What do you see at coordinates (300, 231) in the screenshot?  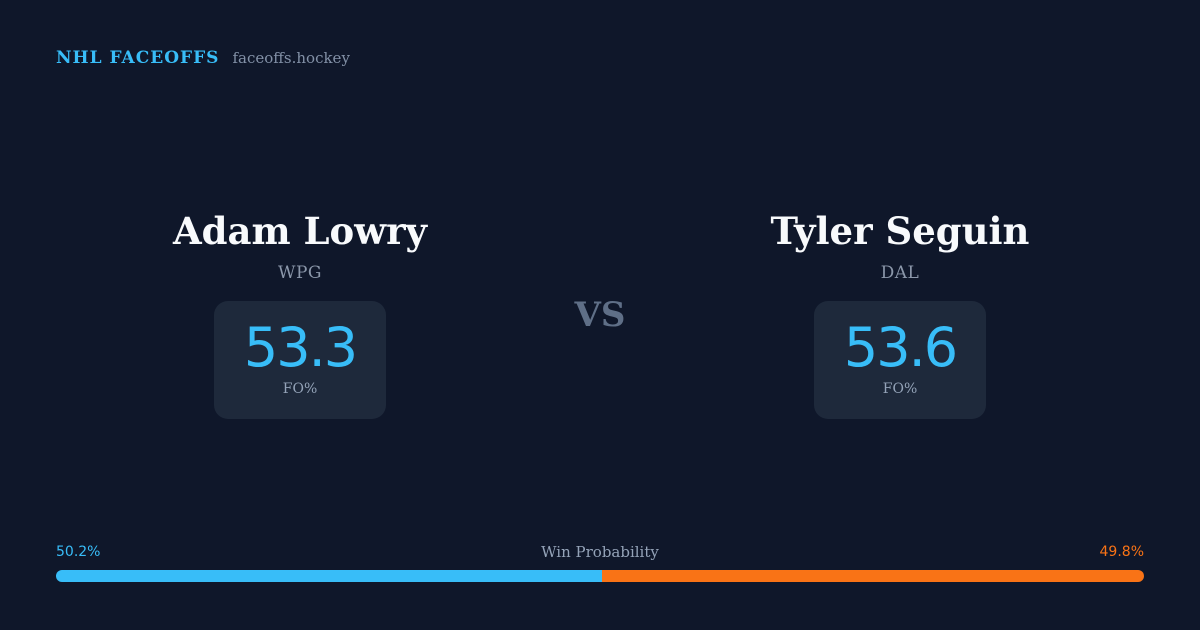 I see `player-name: Adam Lowry` at bounding box center [300, 231].